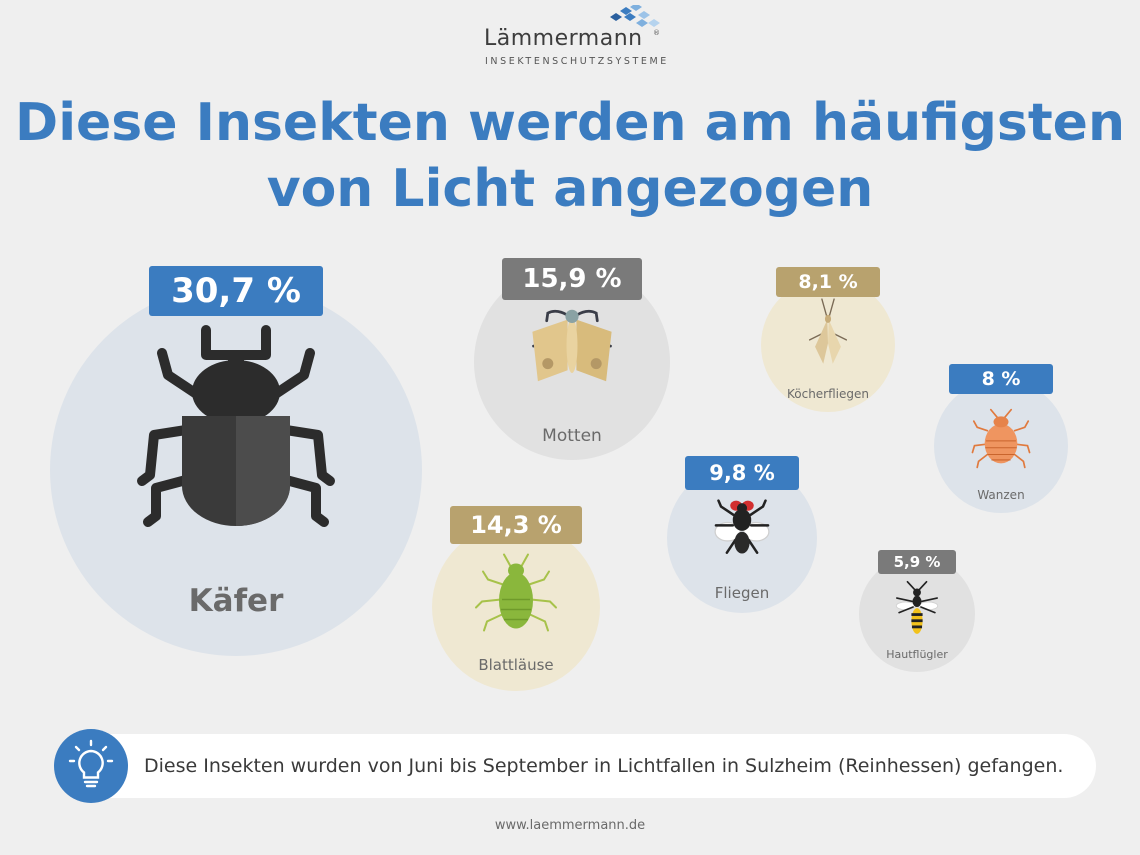  I want to click on category-label-3: Blattläuse, so click(516, 664).